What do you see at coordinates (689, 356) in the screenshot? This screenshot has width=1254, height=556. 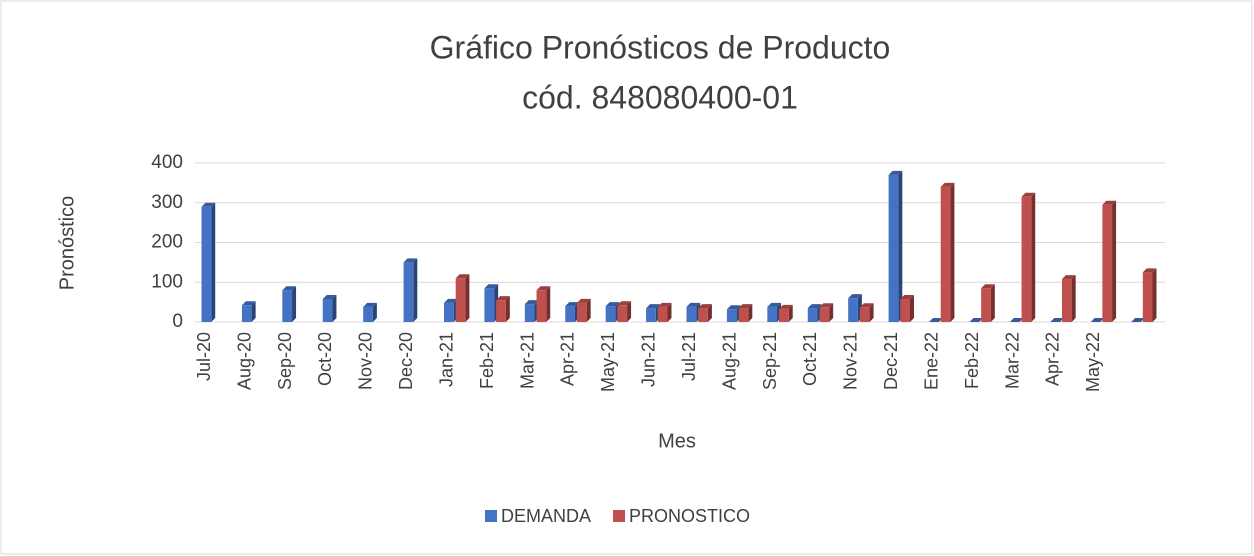 I see `x-tick-label: Jul-21` at bounding box center [689, 356].